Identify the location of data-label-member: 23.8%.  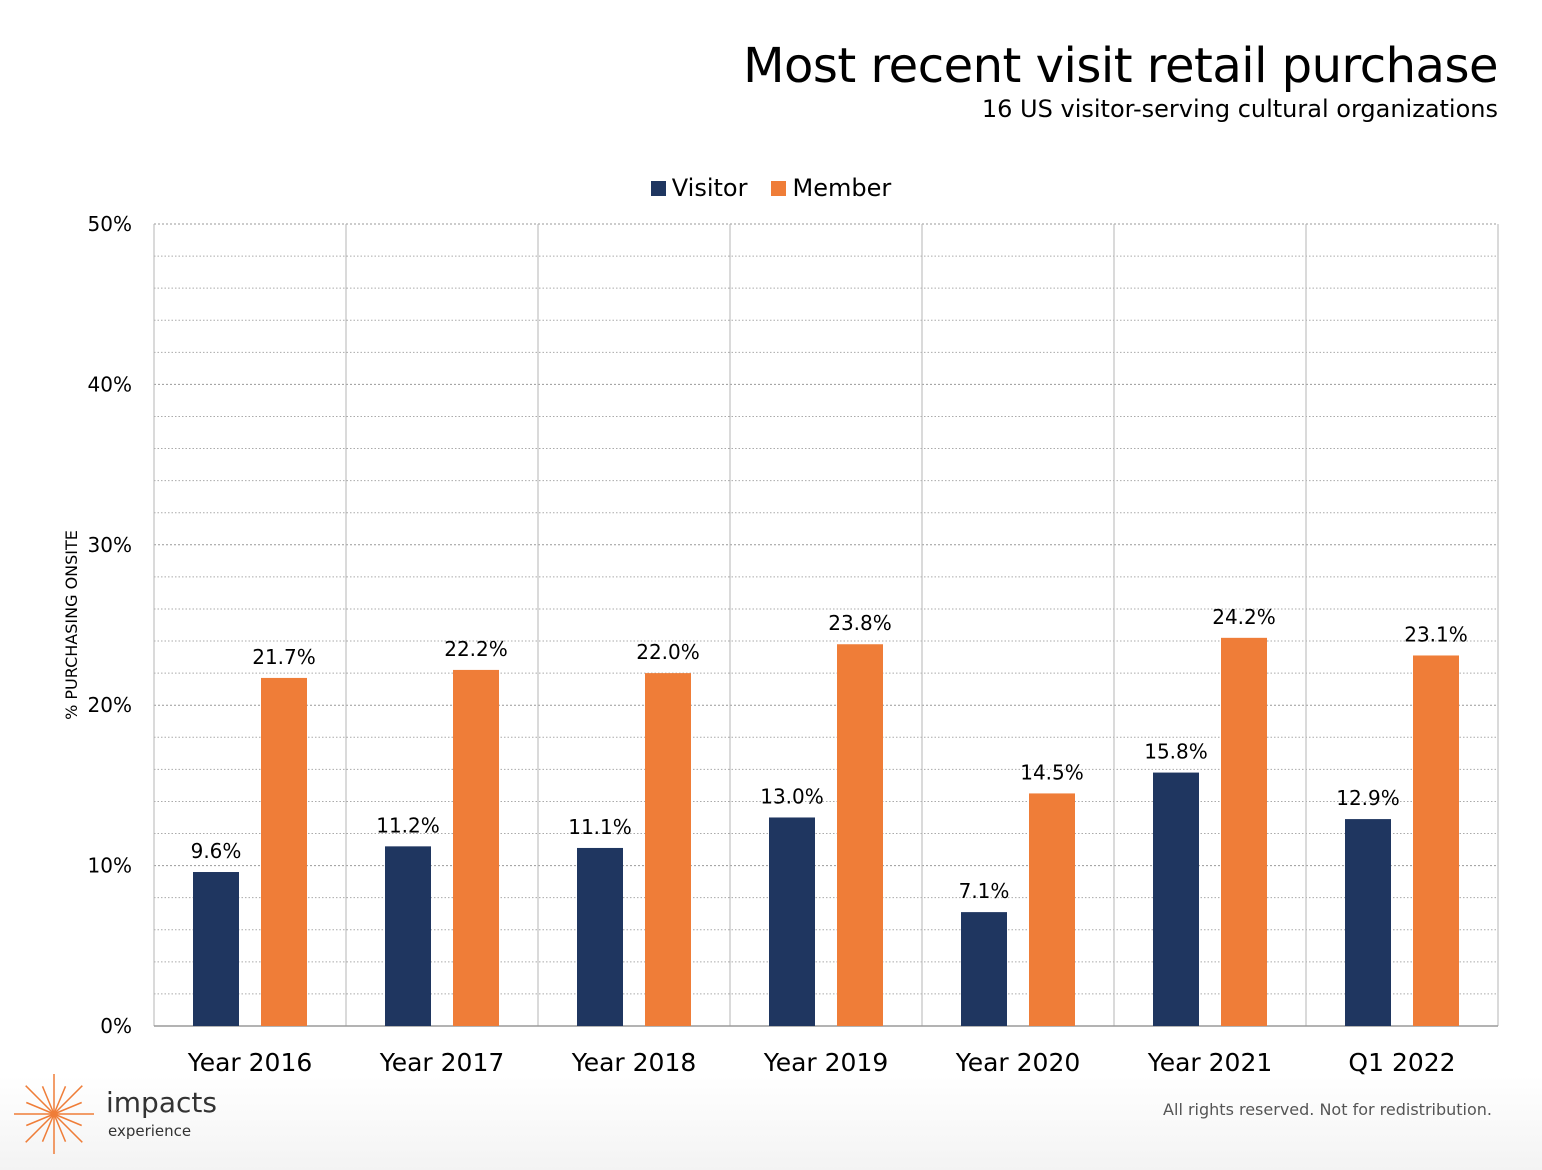
(860, 623).